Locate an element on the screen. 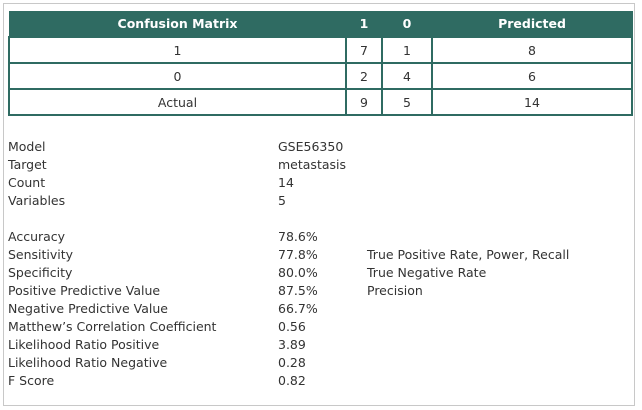 This screenshot has height=410, width=642. metric-value: 0.82 is located at coordinates (292, 380).